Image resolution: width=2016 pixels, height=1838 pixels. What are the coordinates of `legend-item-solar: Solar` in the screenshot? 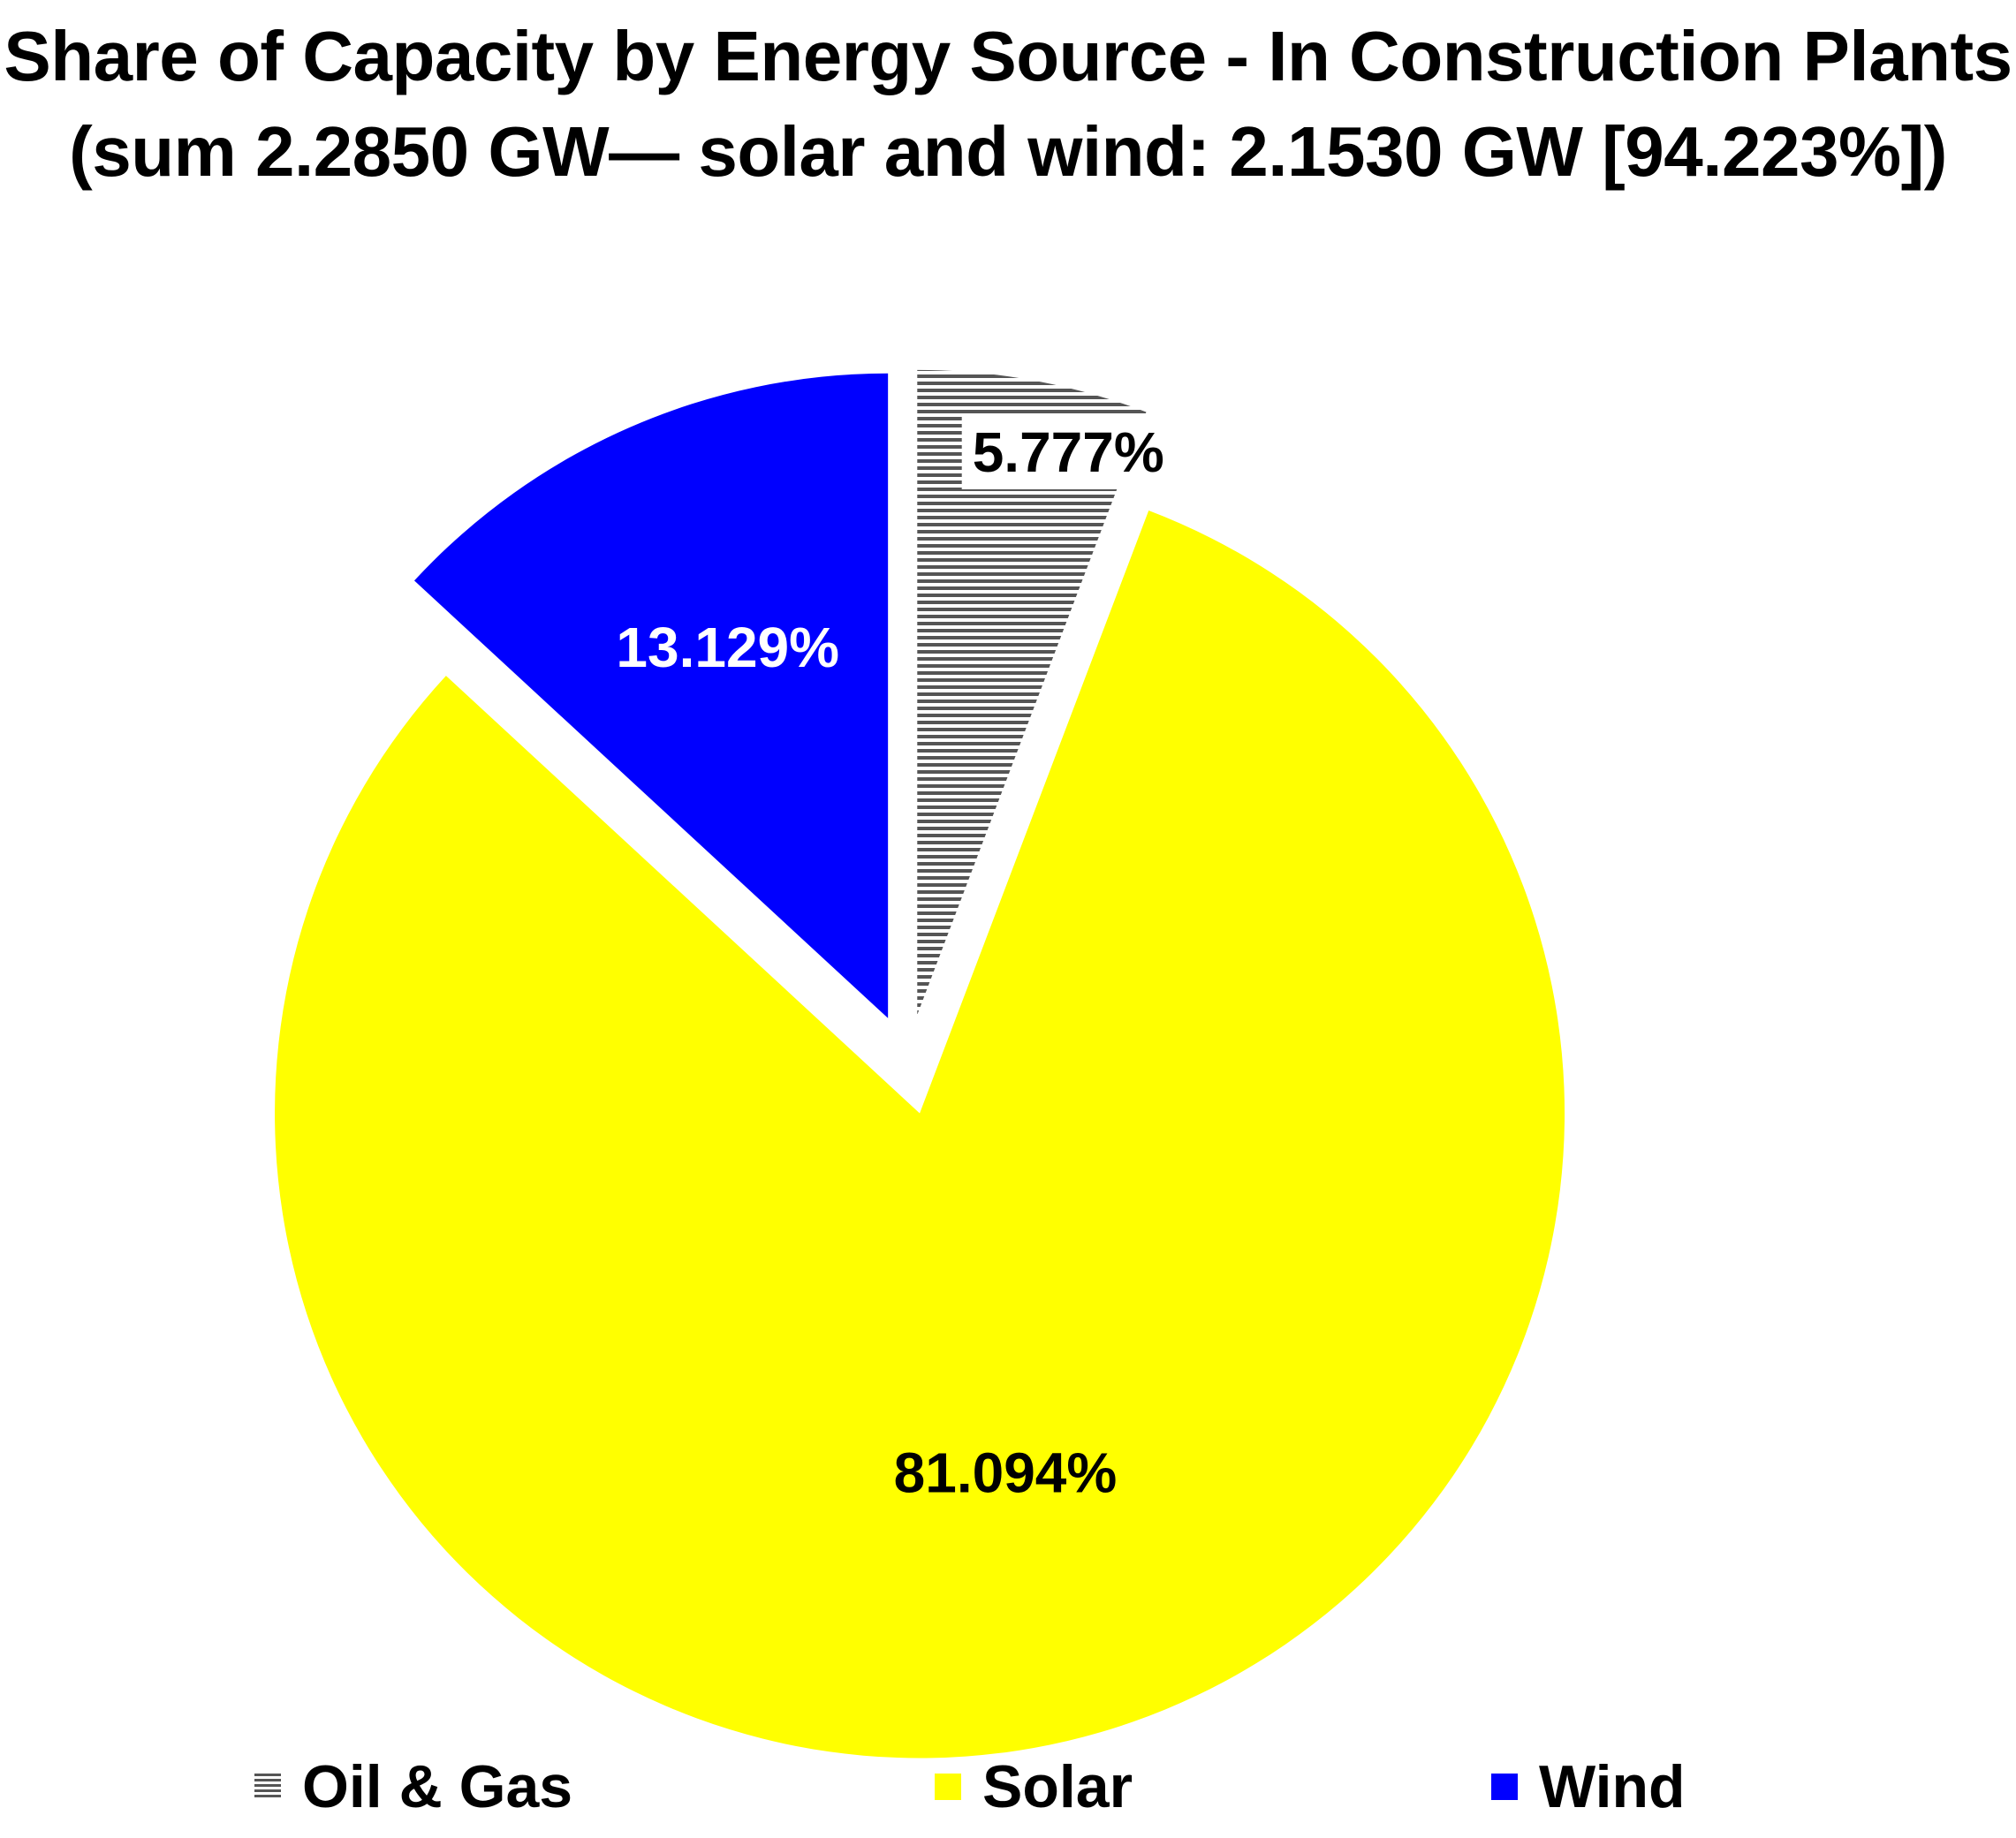 It's located at (1034, 1787).